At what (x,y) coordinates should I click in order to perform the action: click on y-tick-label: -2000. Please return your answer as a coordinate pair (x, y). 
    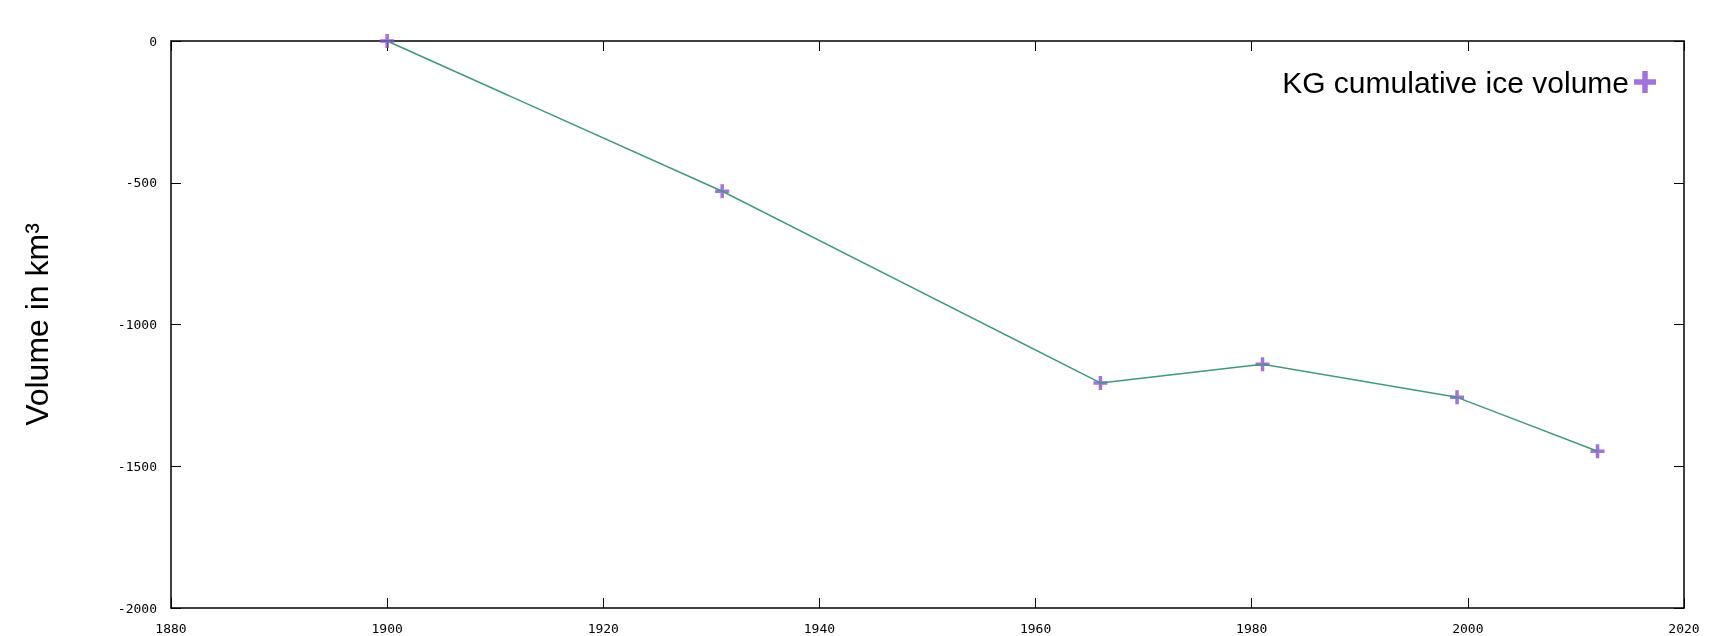
    Looking at the image, I should click on (137, 608).